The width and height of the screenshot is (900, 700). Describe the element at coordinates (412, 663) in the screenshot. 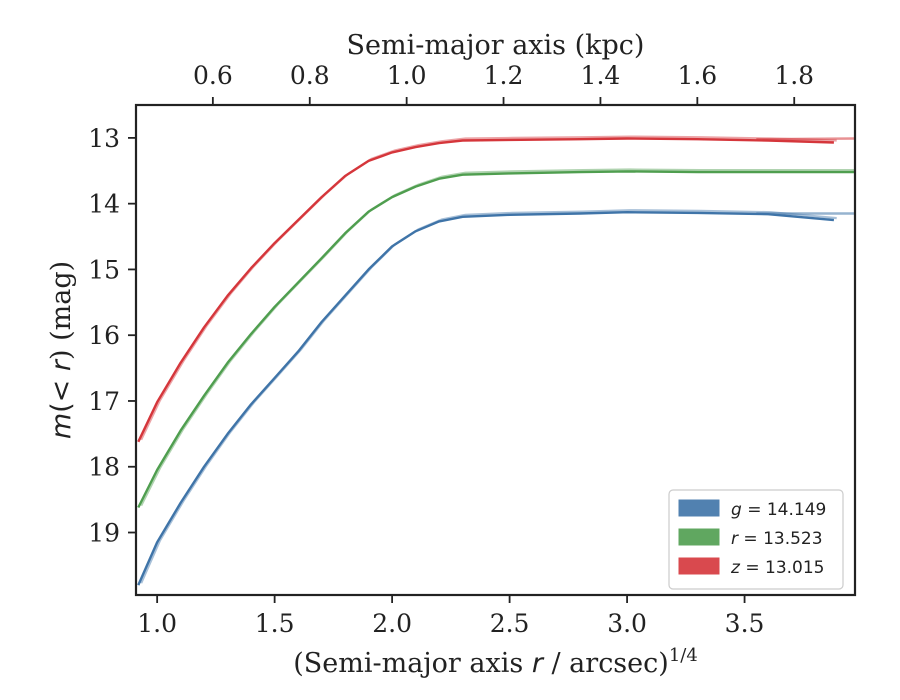

I see `xlabel-prefix: (Semi-major axis` at that location.